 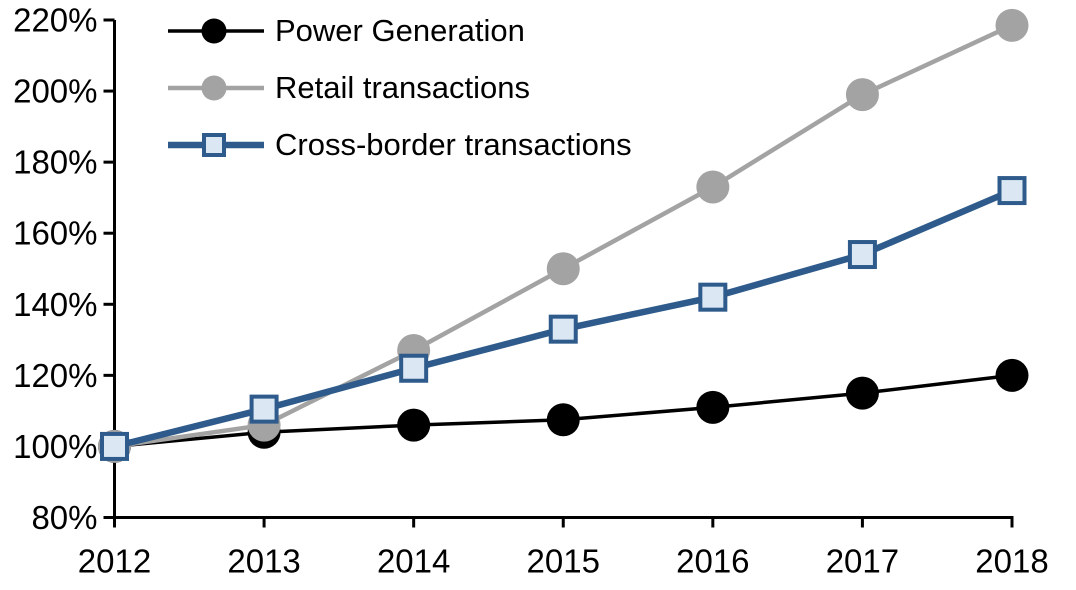 I want to click on legend-marker-cross-border-transactions, so click(x=216, y=144).